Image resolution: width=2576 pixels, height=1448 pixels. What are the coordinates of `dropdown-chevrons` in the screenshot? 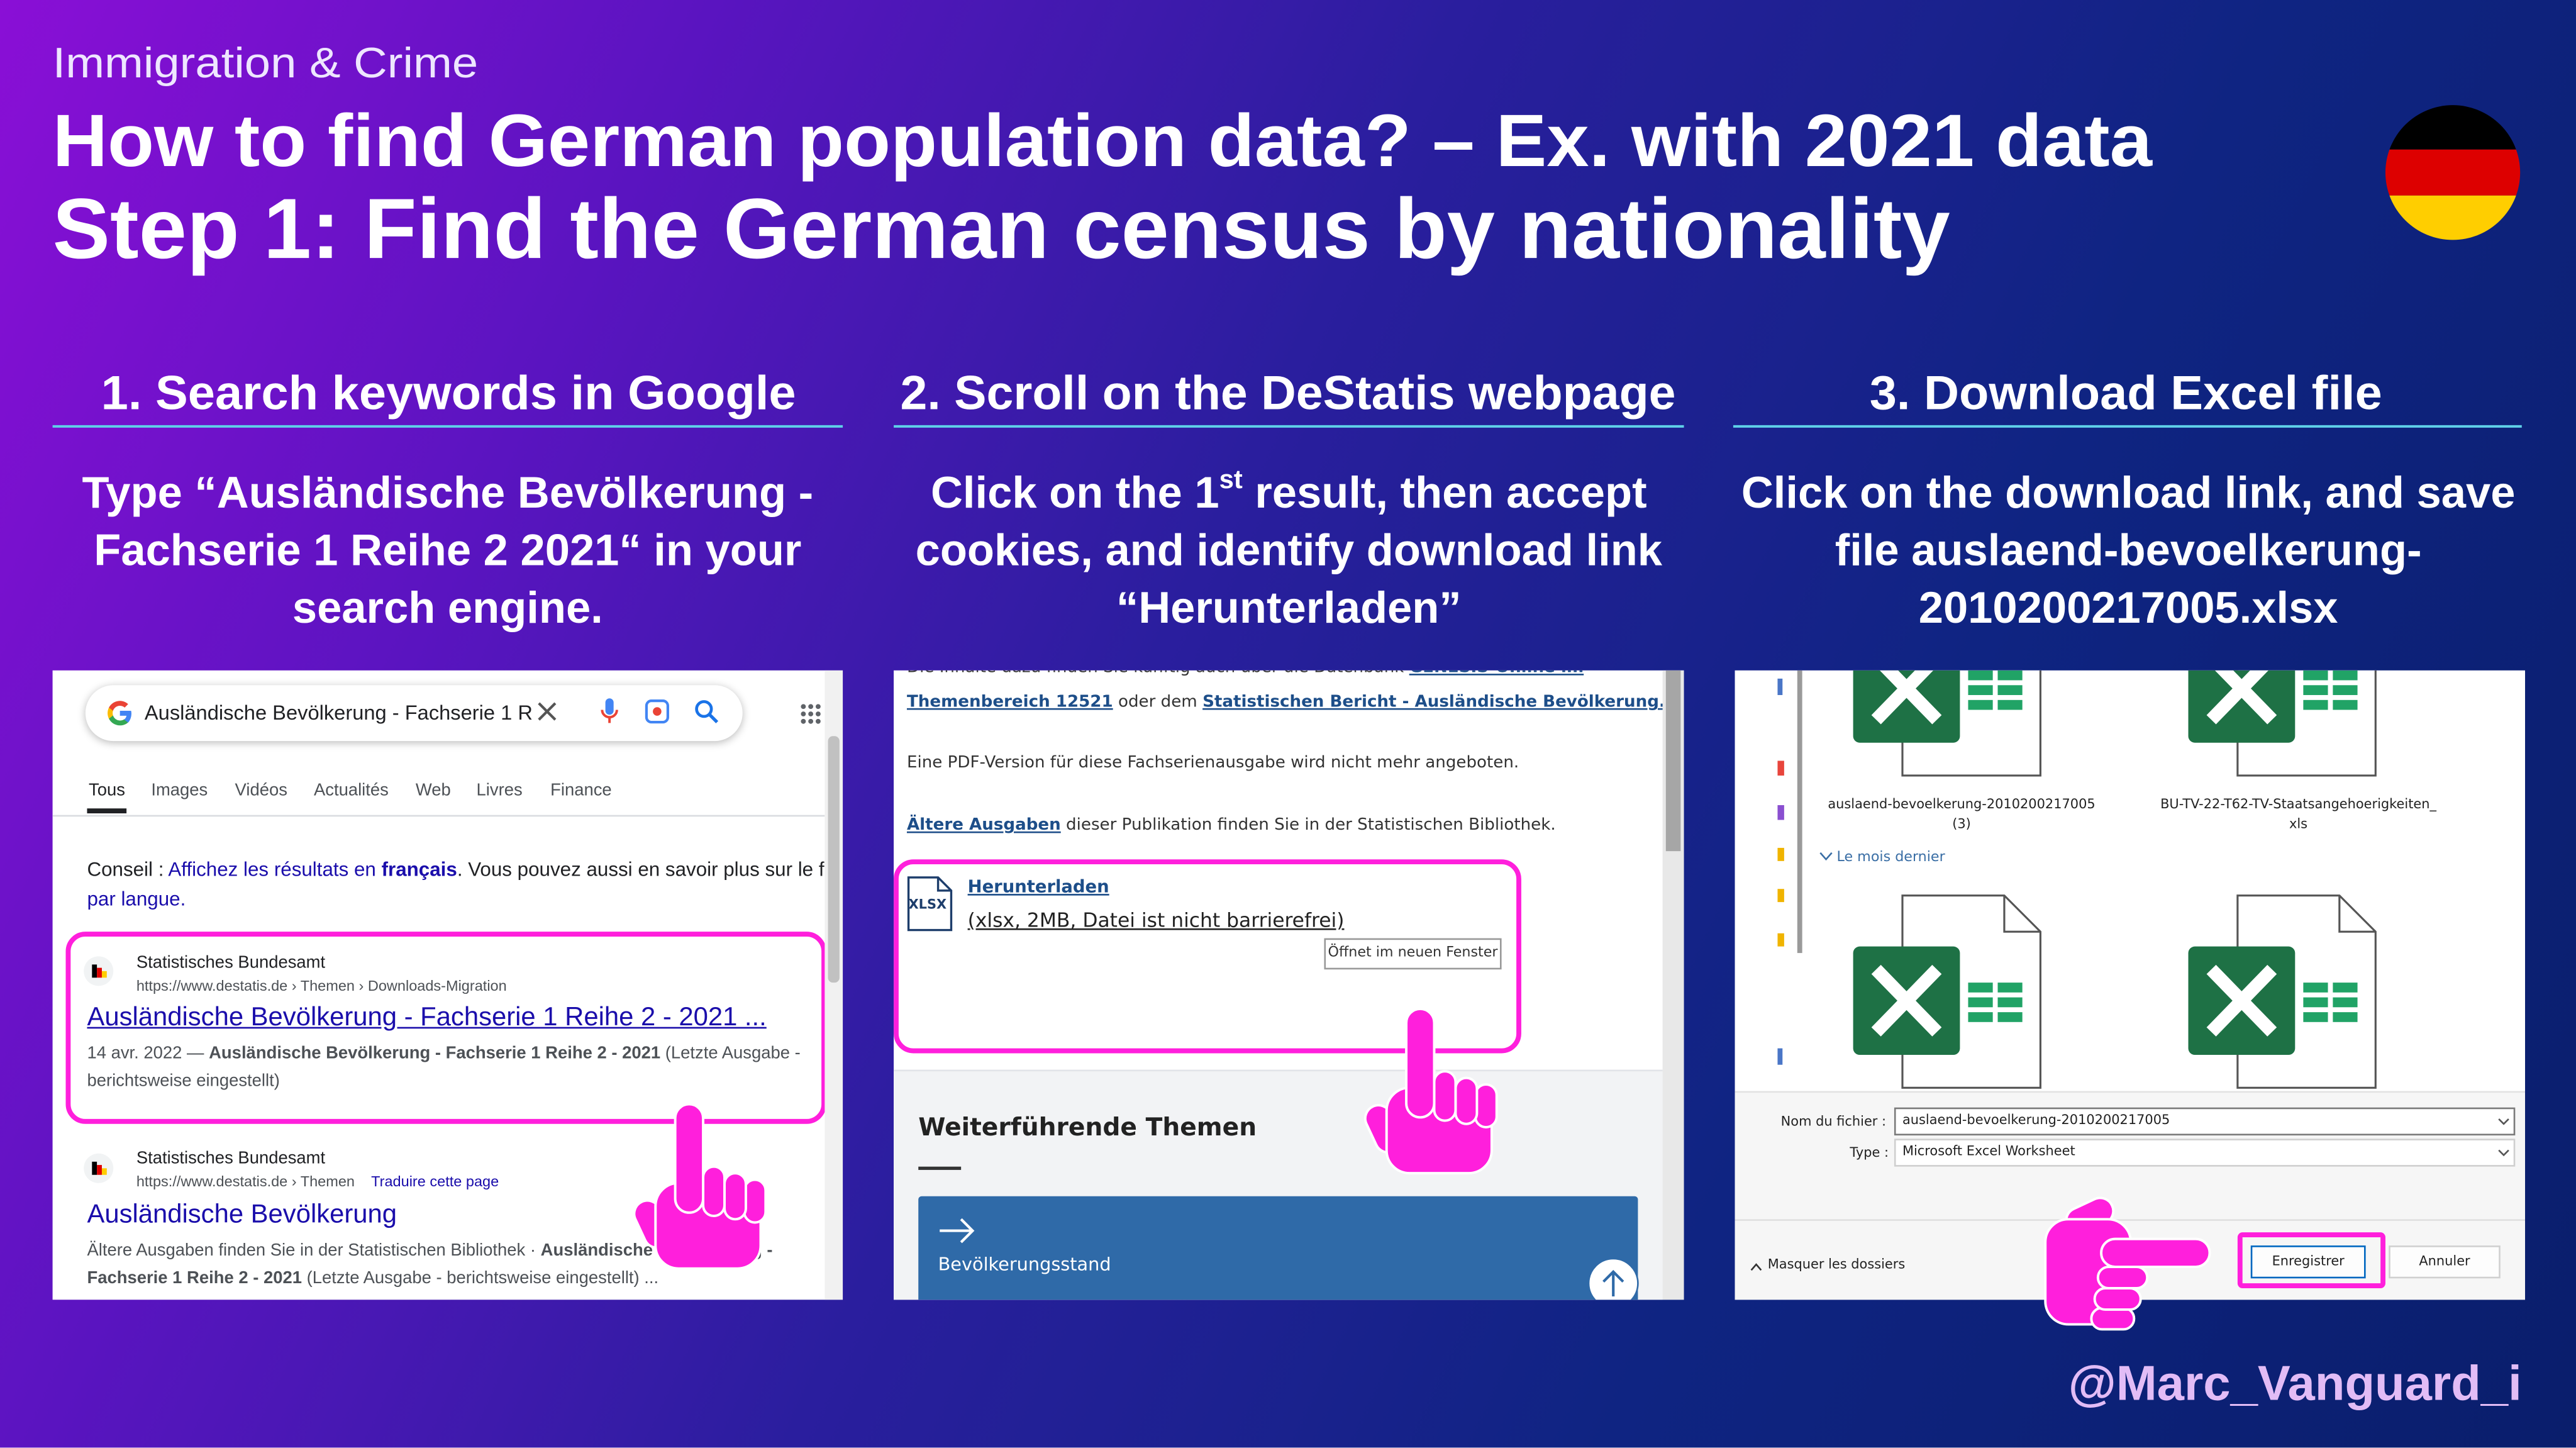 It's located at (2504, 1137).